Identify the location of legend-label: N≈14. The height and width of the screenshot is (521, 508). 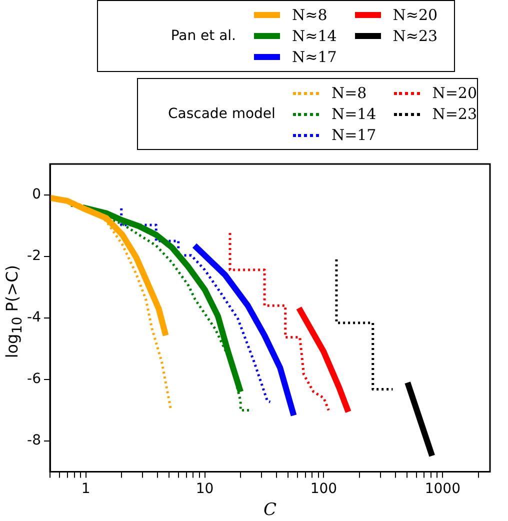
(314, 36).